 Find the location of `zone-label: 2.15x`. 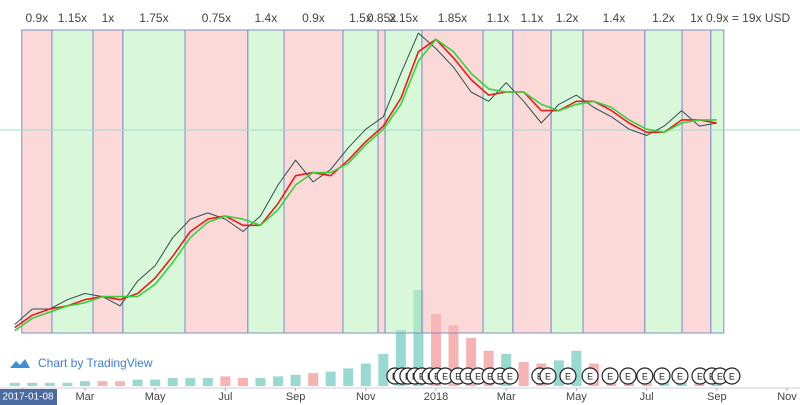

zone-label: 2.15x is located at coordinates (403, 18).